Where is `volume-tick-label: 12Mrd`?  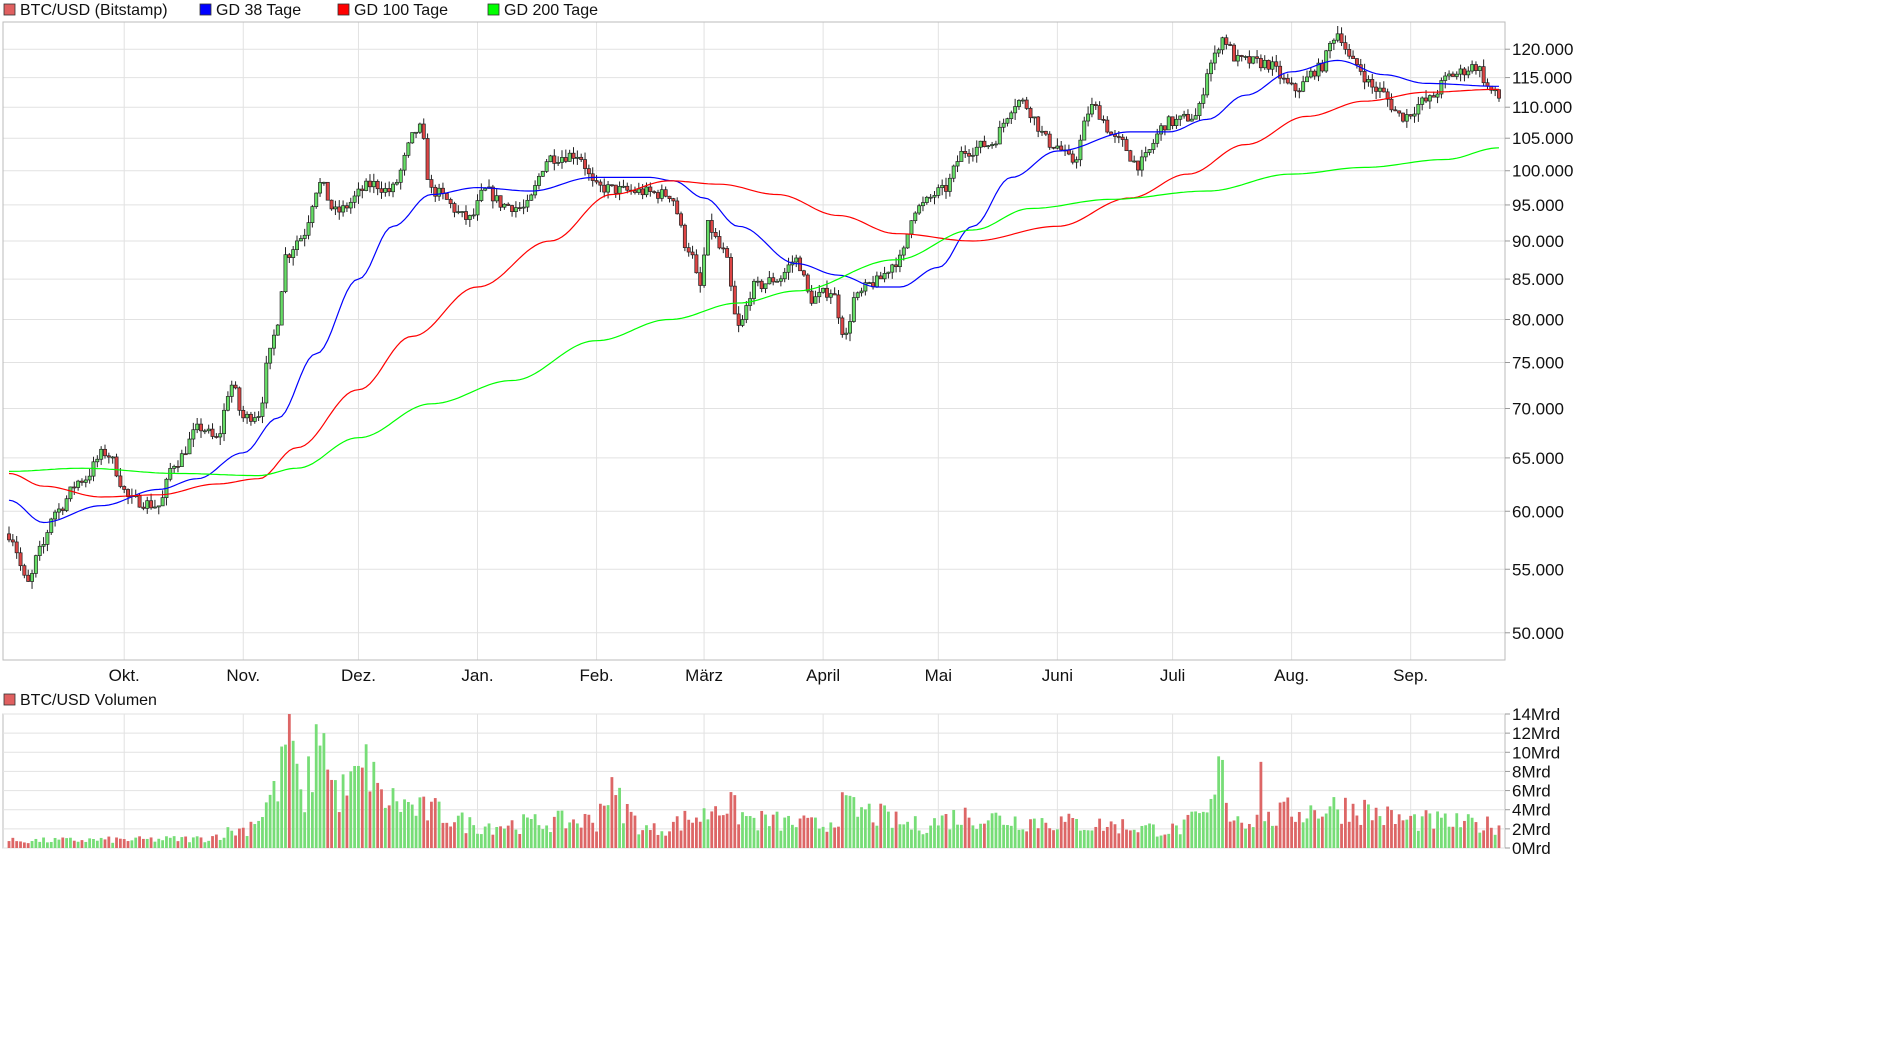 volume-tick-label: 12Mrd is located at coordinates (1536, 733).